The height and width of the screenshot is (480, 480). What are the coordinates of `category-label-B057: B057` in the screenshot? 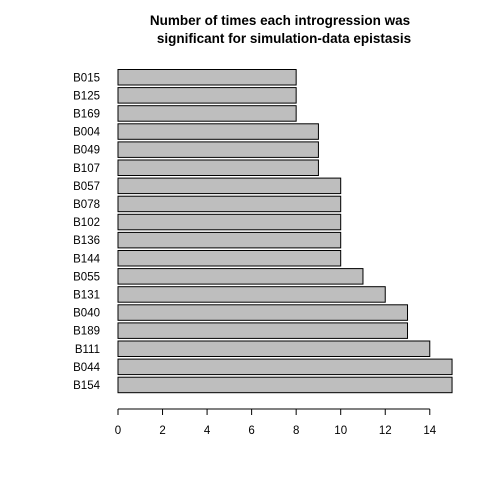 It's located at (86, 187).